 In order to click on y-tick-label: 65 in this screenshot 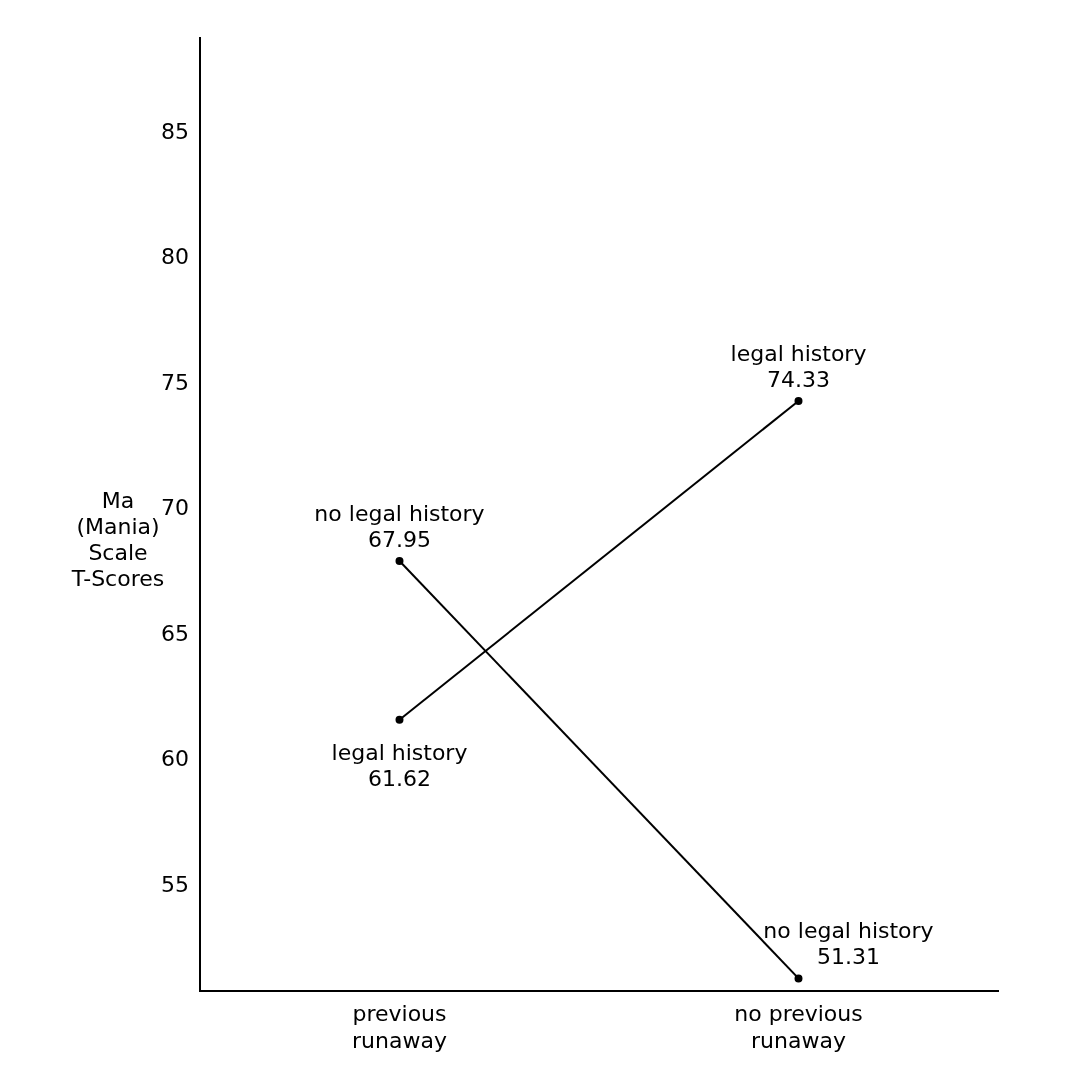, I will do `click(174, 633)`.